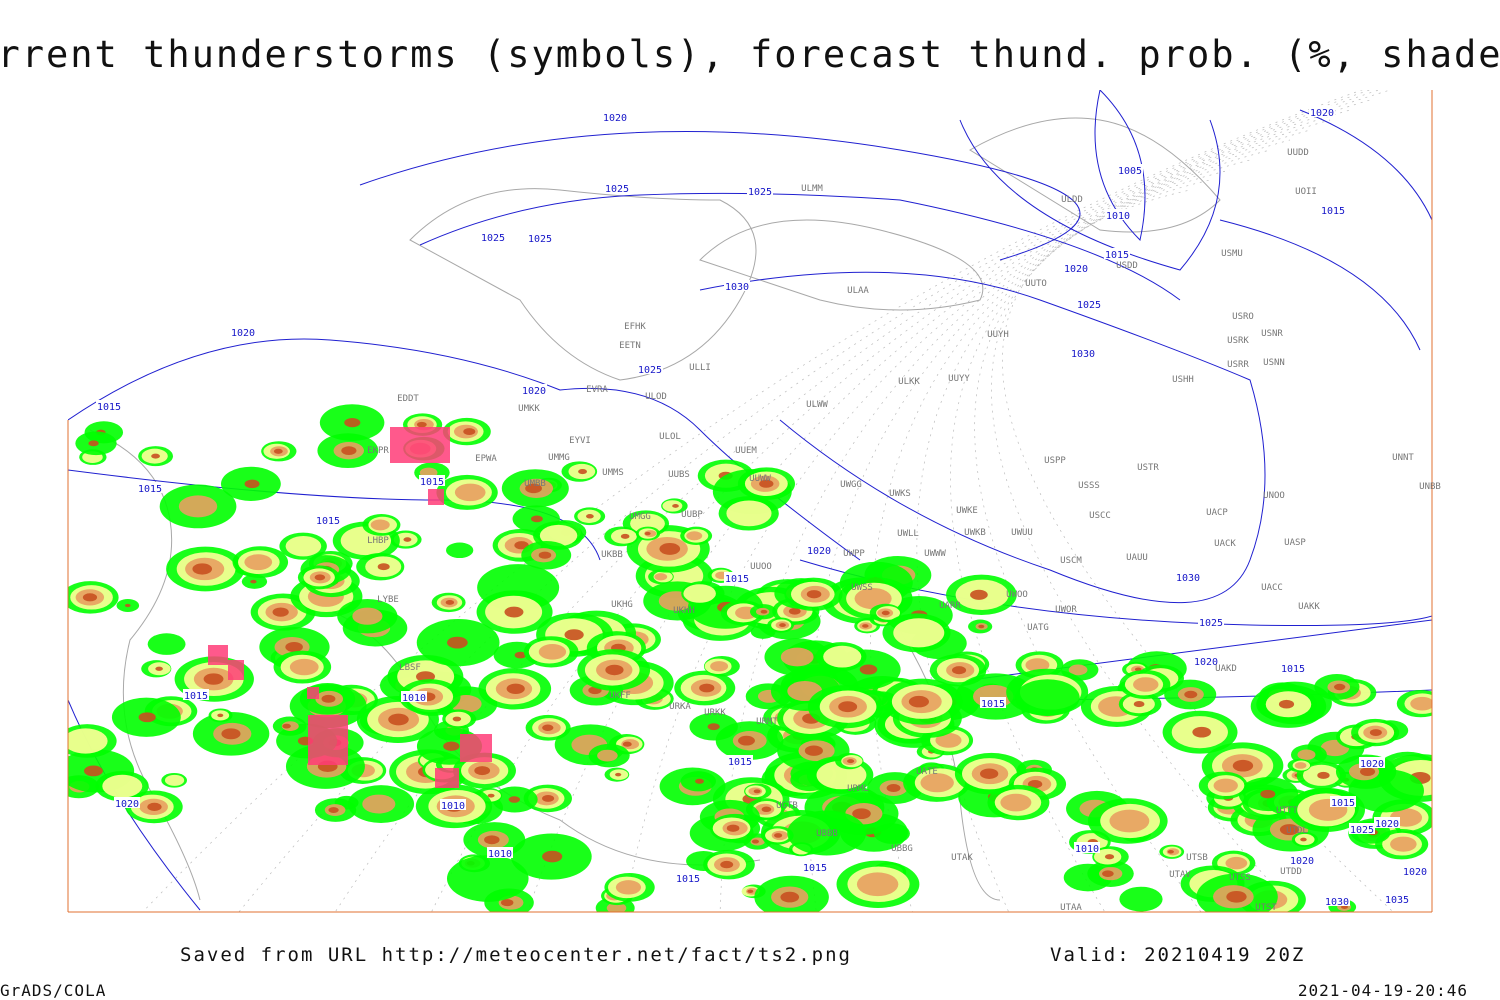  What do you see at coordinates (817, 405) in the screenshot?
I see `station-code: ULWW` at bounding box center [817, 405].